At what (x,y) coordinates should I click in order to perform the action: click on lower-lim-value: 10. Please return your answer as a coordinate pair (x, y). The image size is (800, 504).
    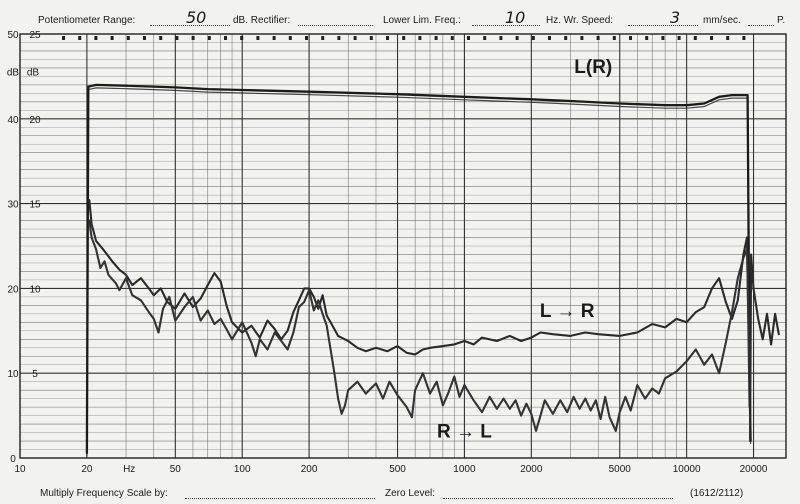
    Looking at the image, I should click on (515, 17).